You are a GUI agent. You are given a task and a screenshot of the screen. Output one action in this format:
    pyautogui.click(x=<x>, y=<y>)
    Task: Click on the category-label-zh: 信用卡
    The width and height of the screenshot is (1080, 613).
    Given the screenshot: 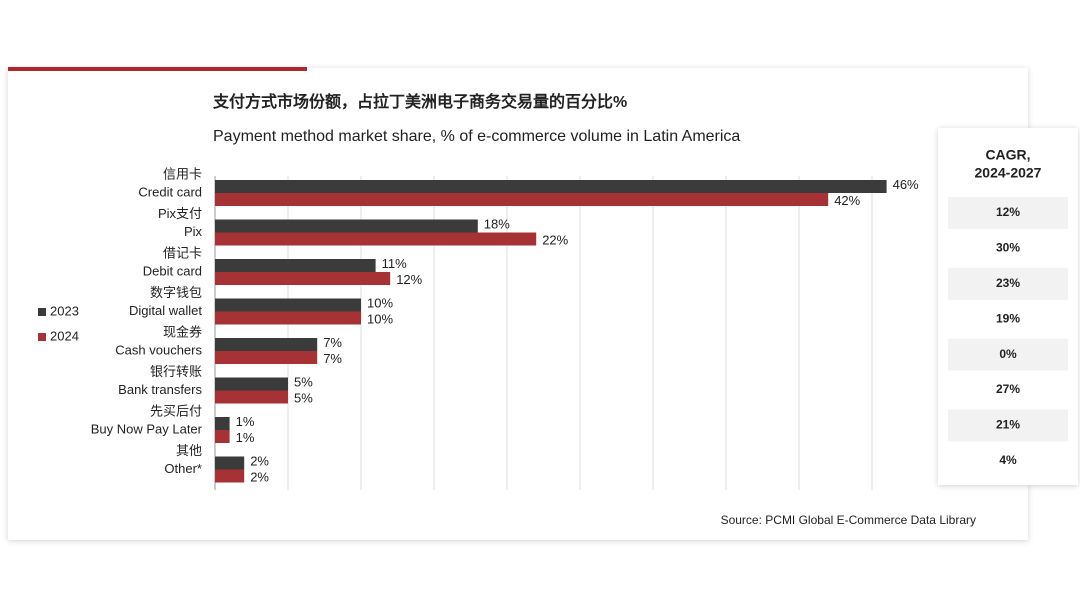 What is the action you would take?
    pyautogui.click(x=182, y=173)
    